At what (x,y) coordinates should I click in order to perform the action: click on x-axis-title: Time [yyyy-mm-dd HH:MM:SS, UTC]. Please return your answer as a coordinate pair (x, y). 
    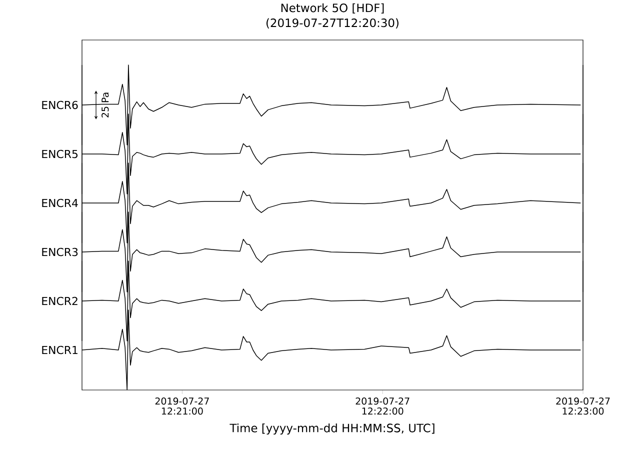
    Looking at the image, I should click on (332, 429).